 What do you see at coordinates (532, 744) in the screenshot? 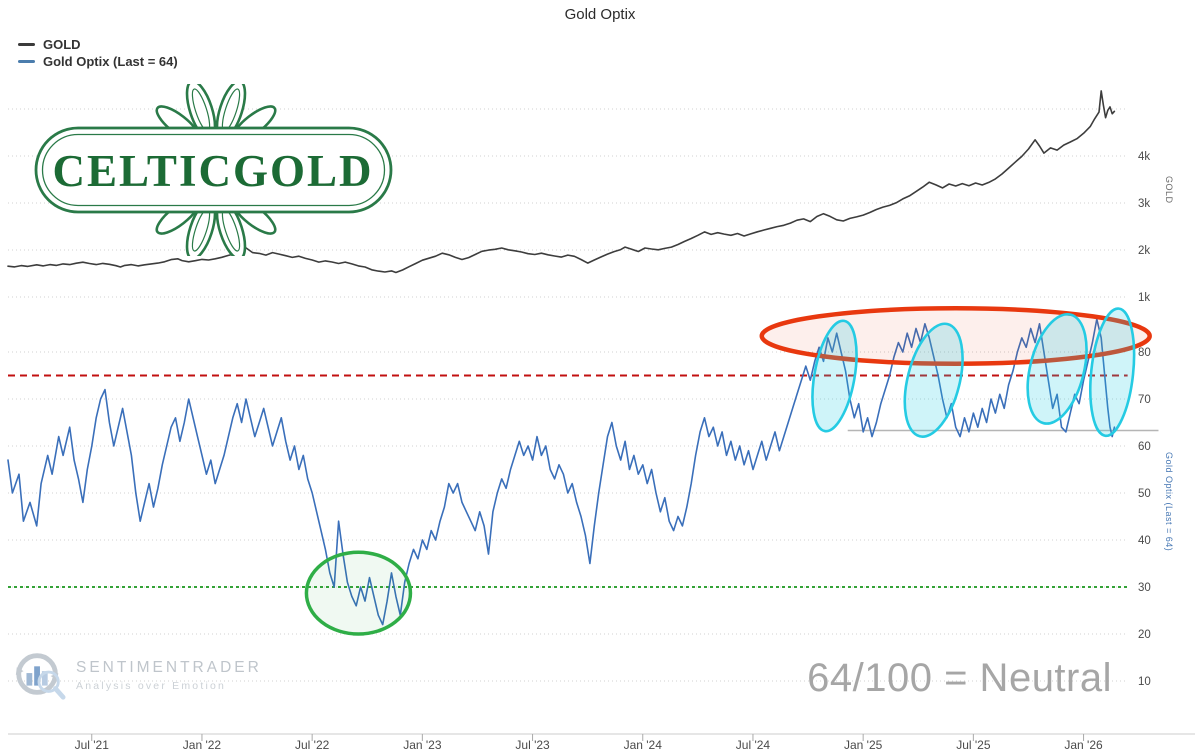
I see `svg-text: Jul '23` at bounding box center [532, 744].